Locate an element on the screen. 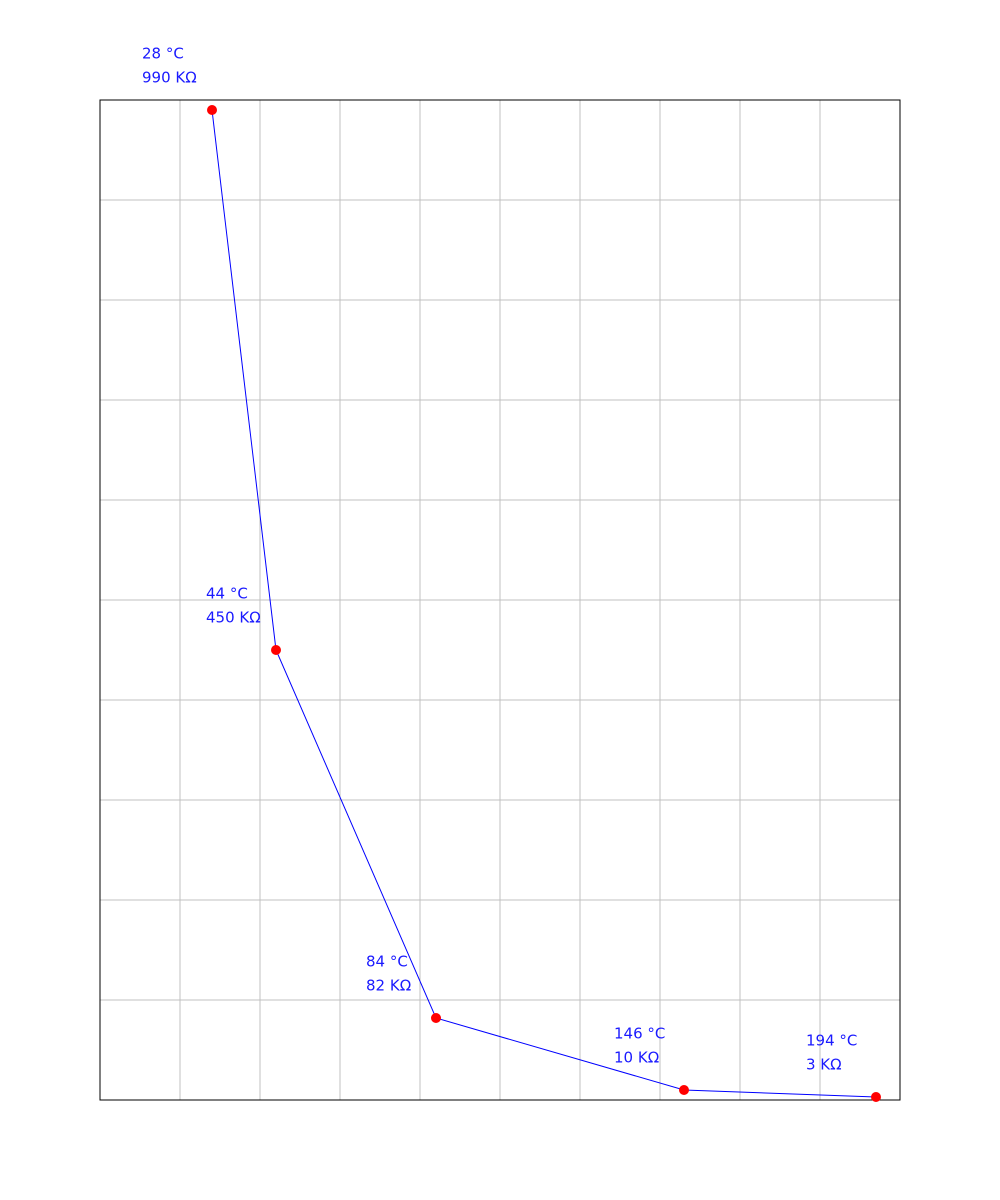 The width and height of the screenshot is (1000, 1200). value-label: 3 KΩ is located at coordinates (824, 1065).